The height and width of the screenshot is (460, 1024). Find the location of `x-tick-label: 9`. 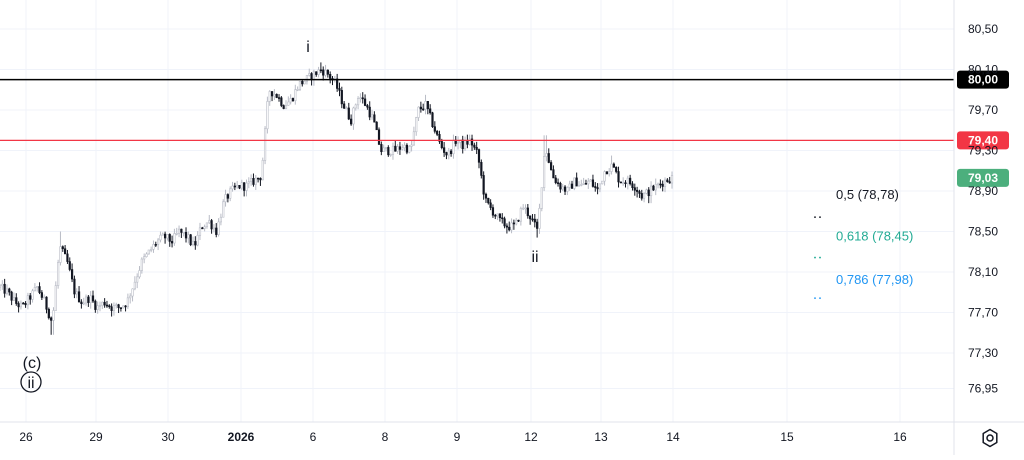

x-tick-label: 9 is located at coordinates (457, 437).